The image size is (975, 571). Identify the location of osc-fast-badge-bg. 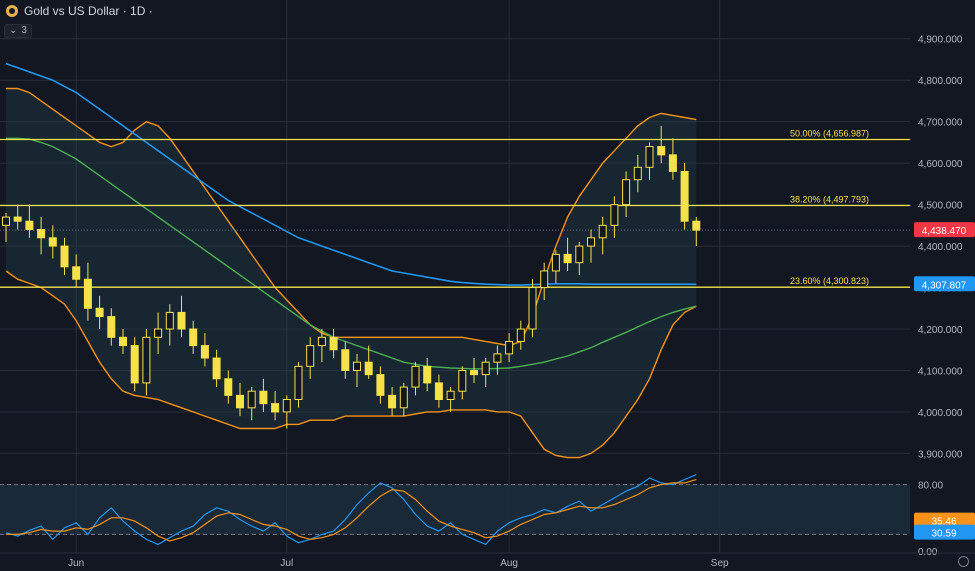
(944, 532).